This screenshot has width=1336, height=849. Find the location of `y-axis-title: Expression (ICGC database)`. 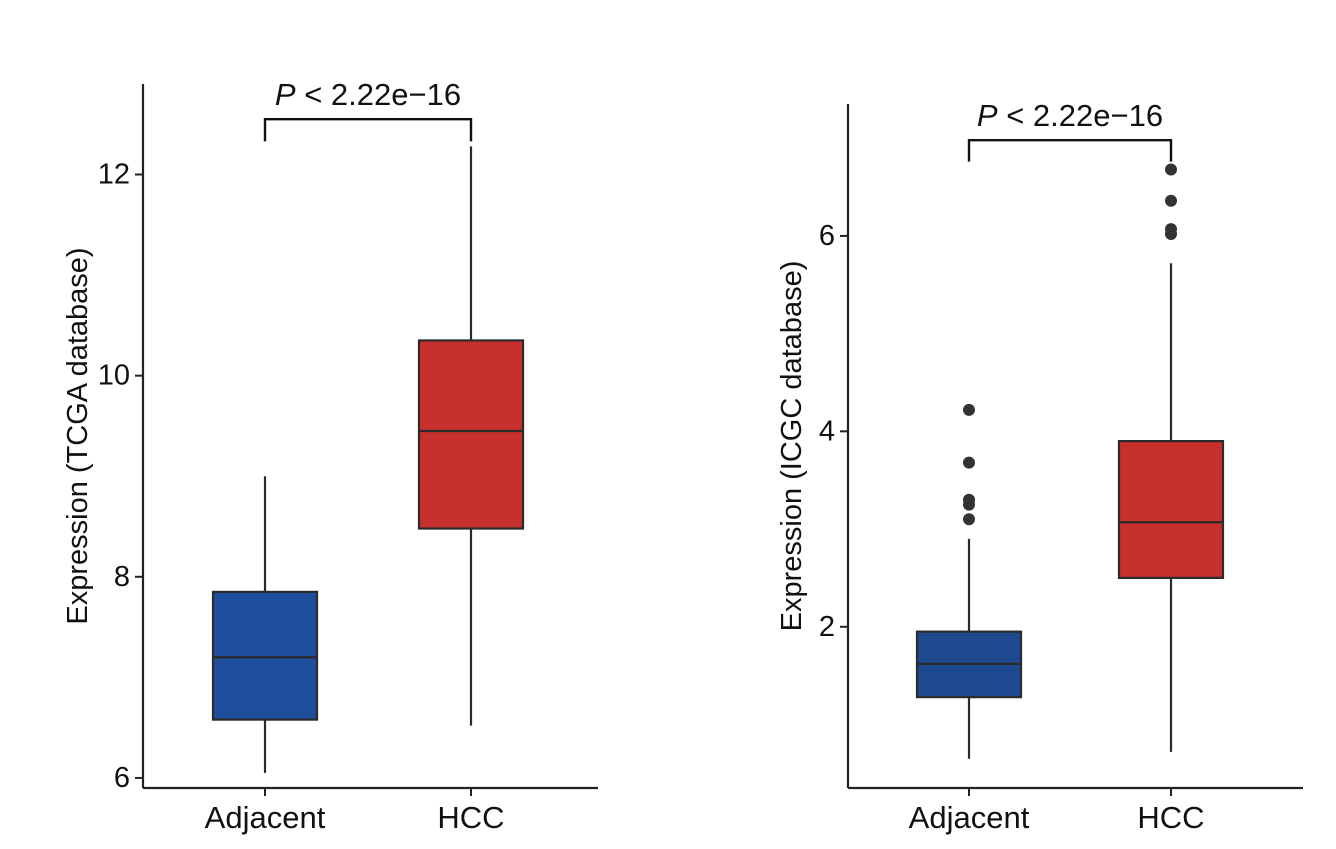

y-axis-title: Expression (ICGC database) is located at coordinates (792, 446).